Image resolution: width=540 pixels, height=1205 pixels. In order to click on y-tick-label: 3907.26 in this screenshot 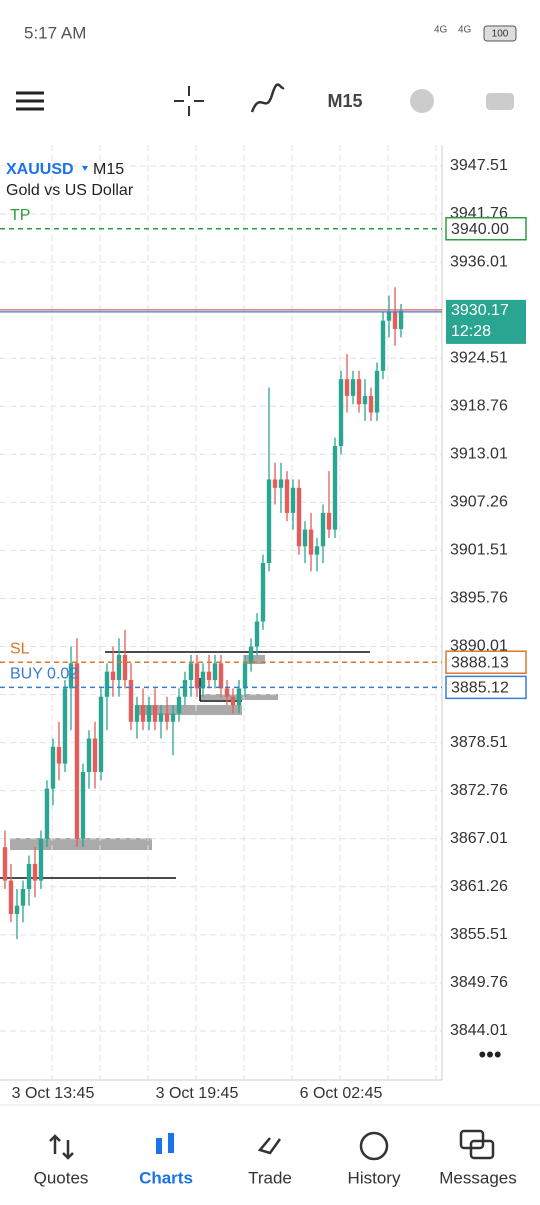, I will do `click(479, 502)`.